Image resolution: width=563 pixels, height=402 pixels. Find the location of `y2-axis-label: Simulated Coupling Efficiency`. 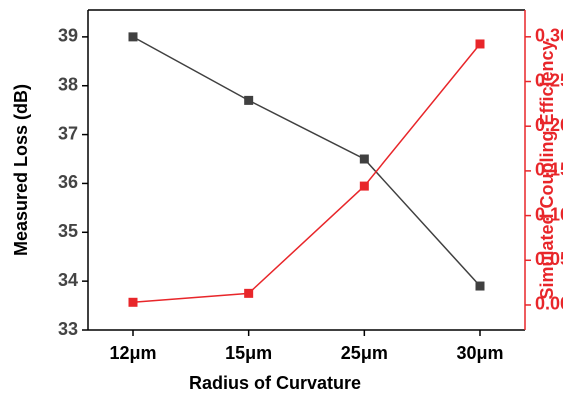

y2-axis-label: Simulated Coupling Efficiency is located at coordinates (547, 169).